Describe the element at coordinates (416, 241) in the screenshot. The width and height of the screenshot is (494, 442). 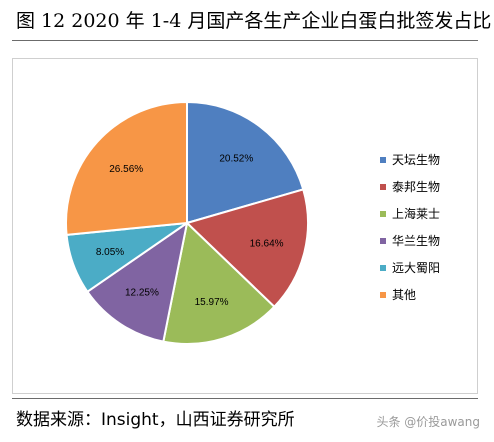
I see `legend-label: 华兰生物` at that location.